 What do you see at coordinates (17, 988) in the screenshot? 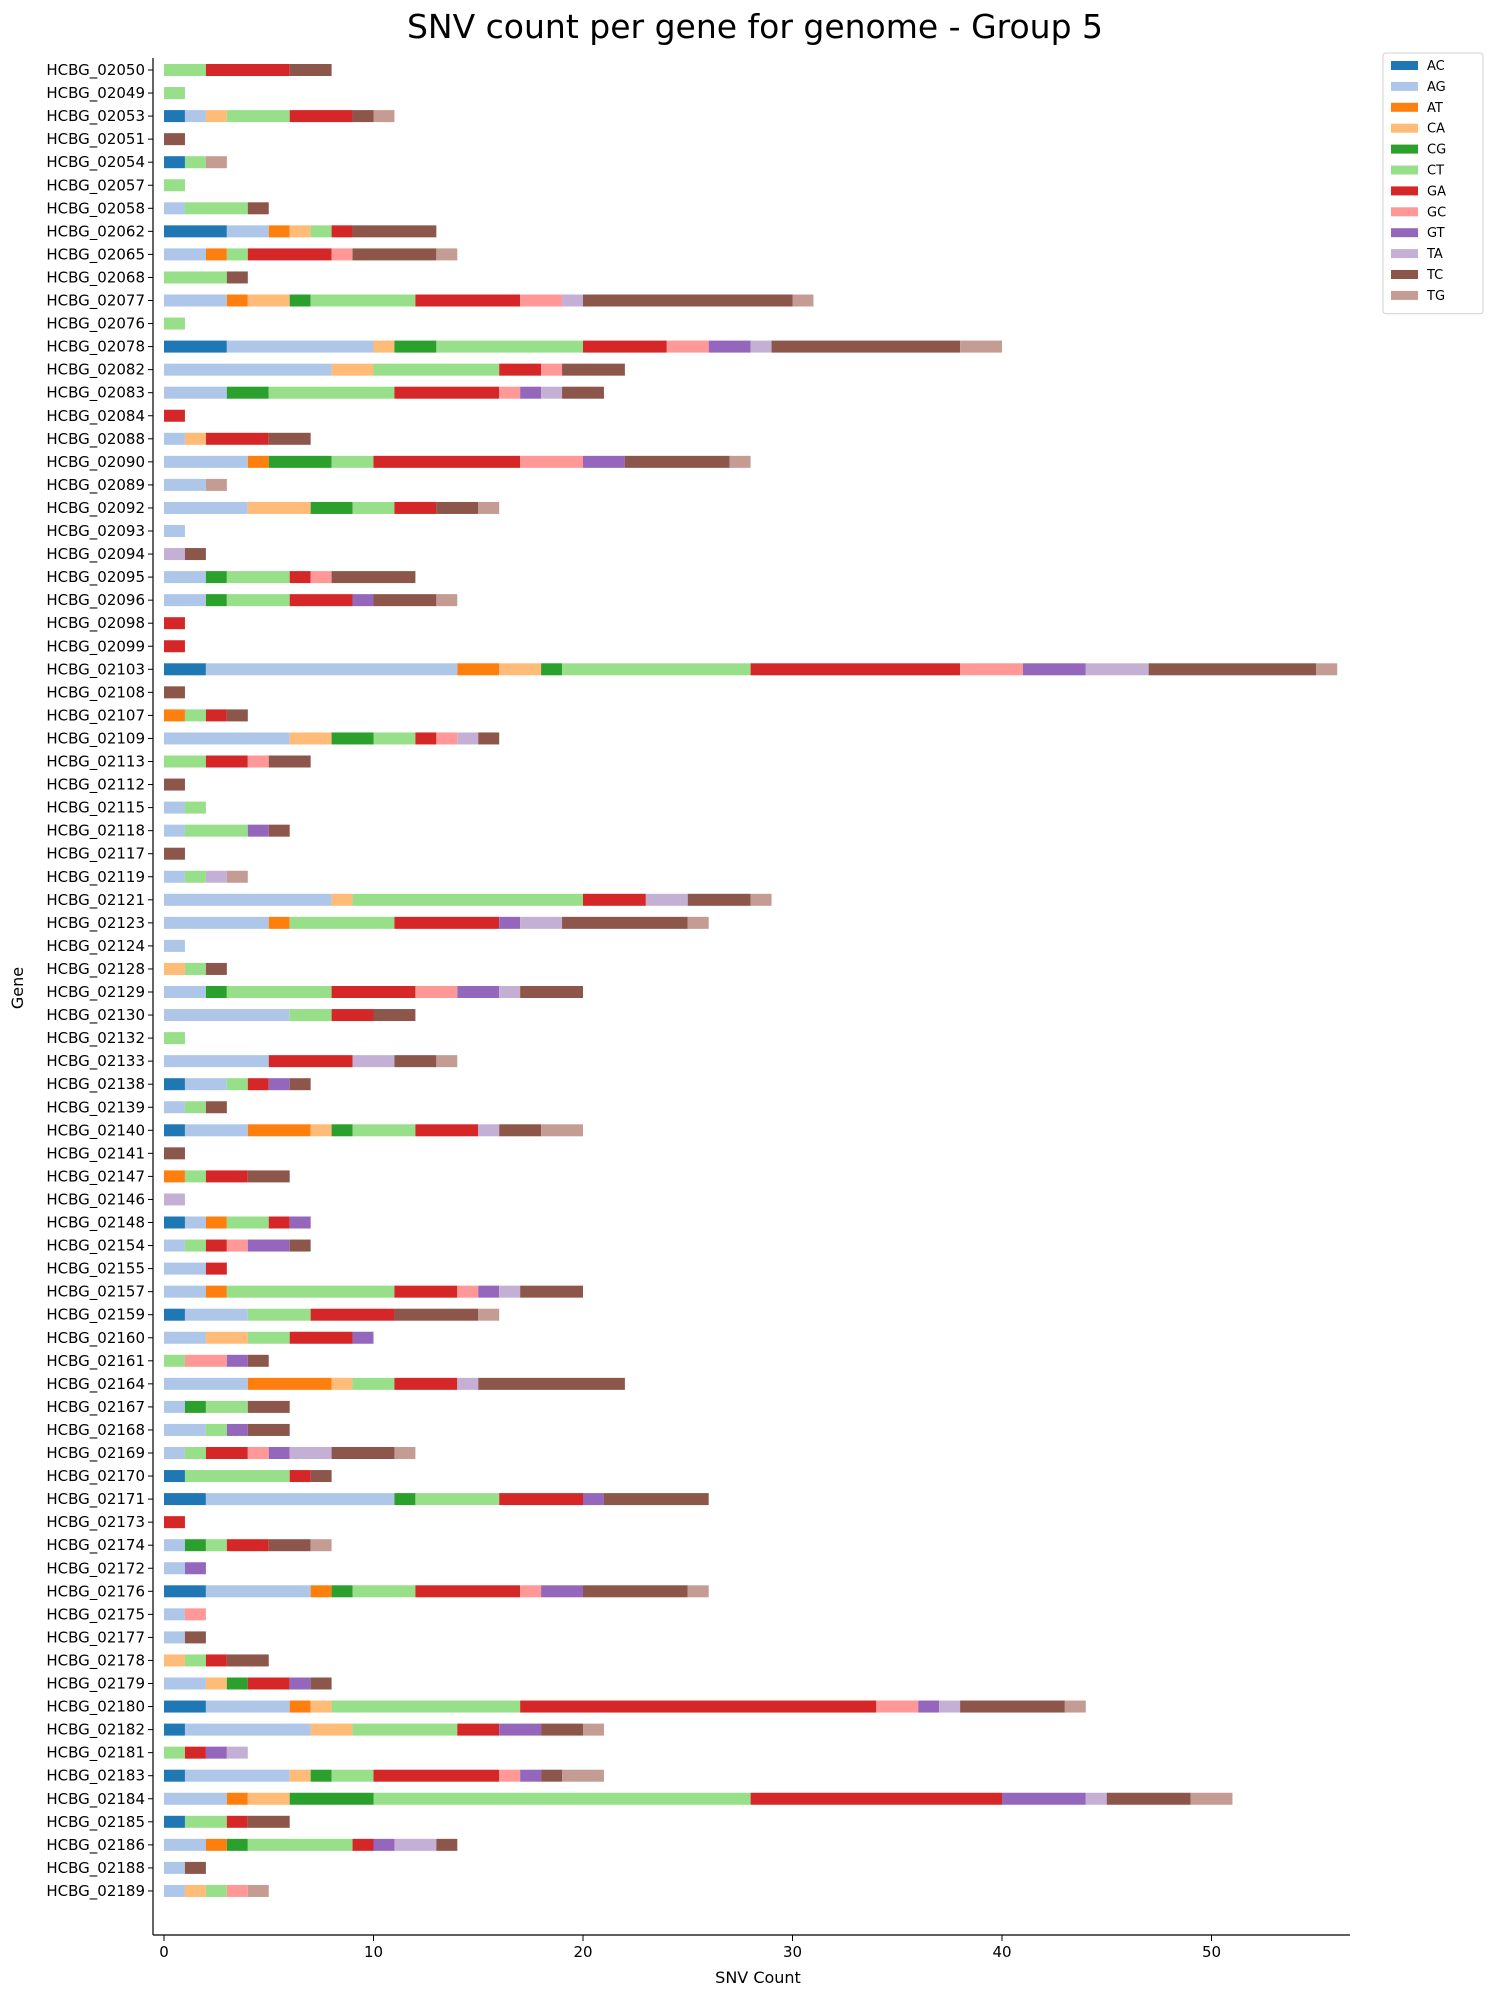
I see `y-axis-title: Gene` at bounding box center [17, 988].